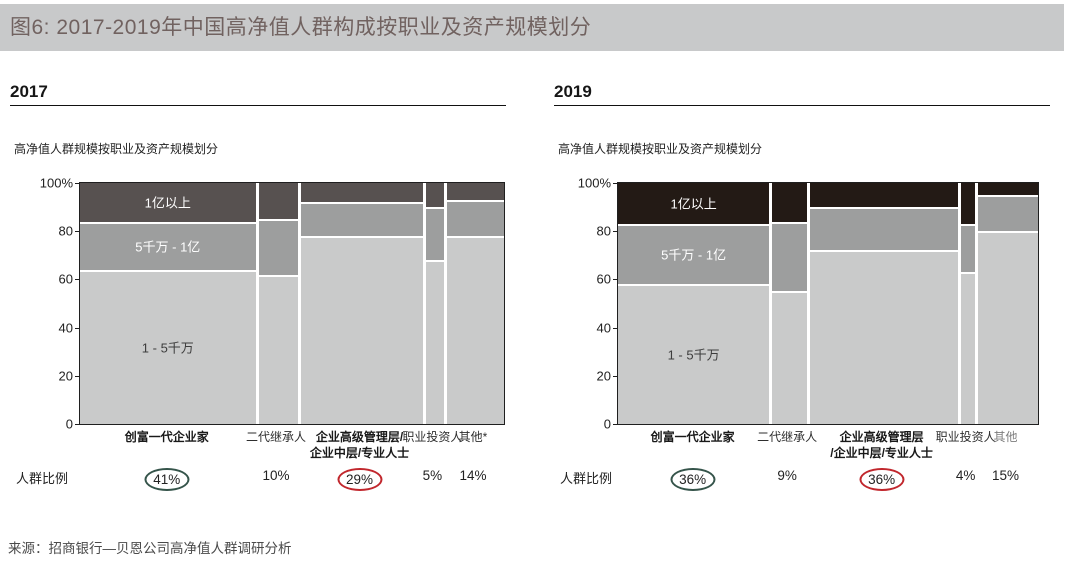 The height and width of the screenshot is (565, 1070). Describe the element at coordinates (29, 91) in the screenshot. I see `year-heading-2017: 2017` at that location.